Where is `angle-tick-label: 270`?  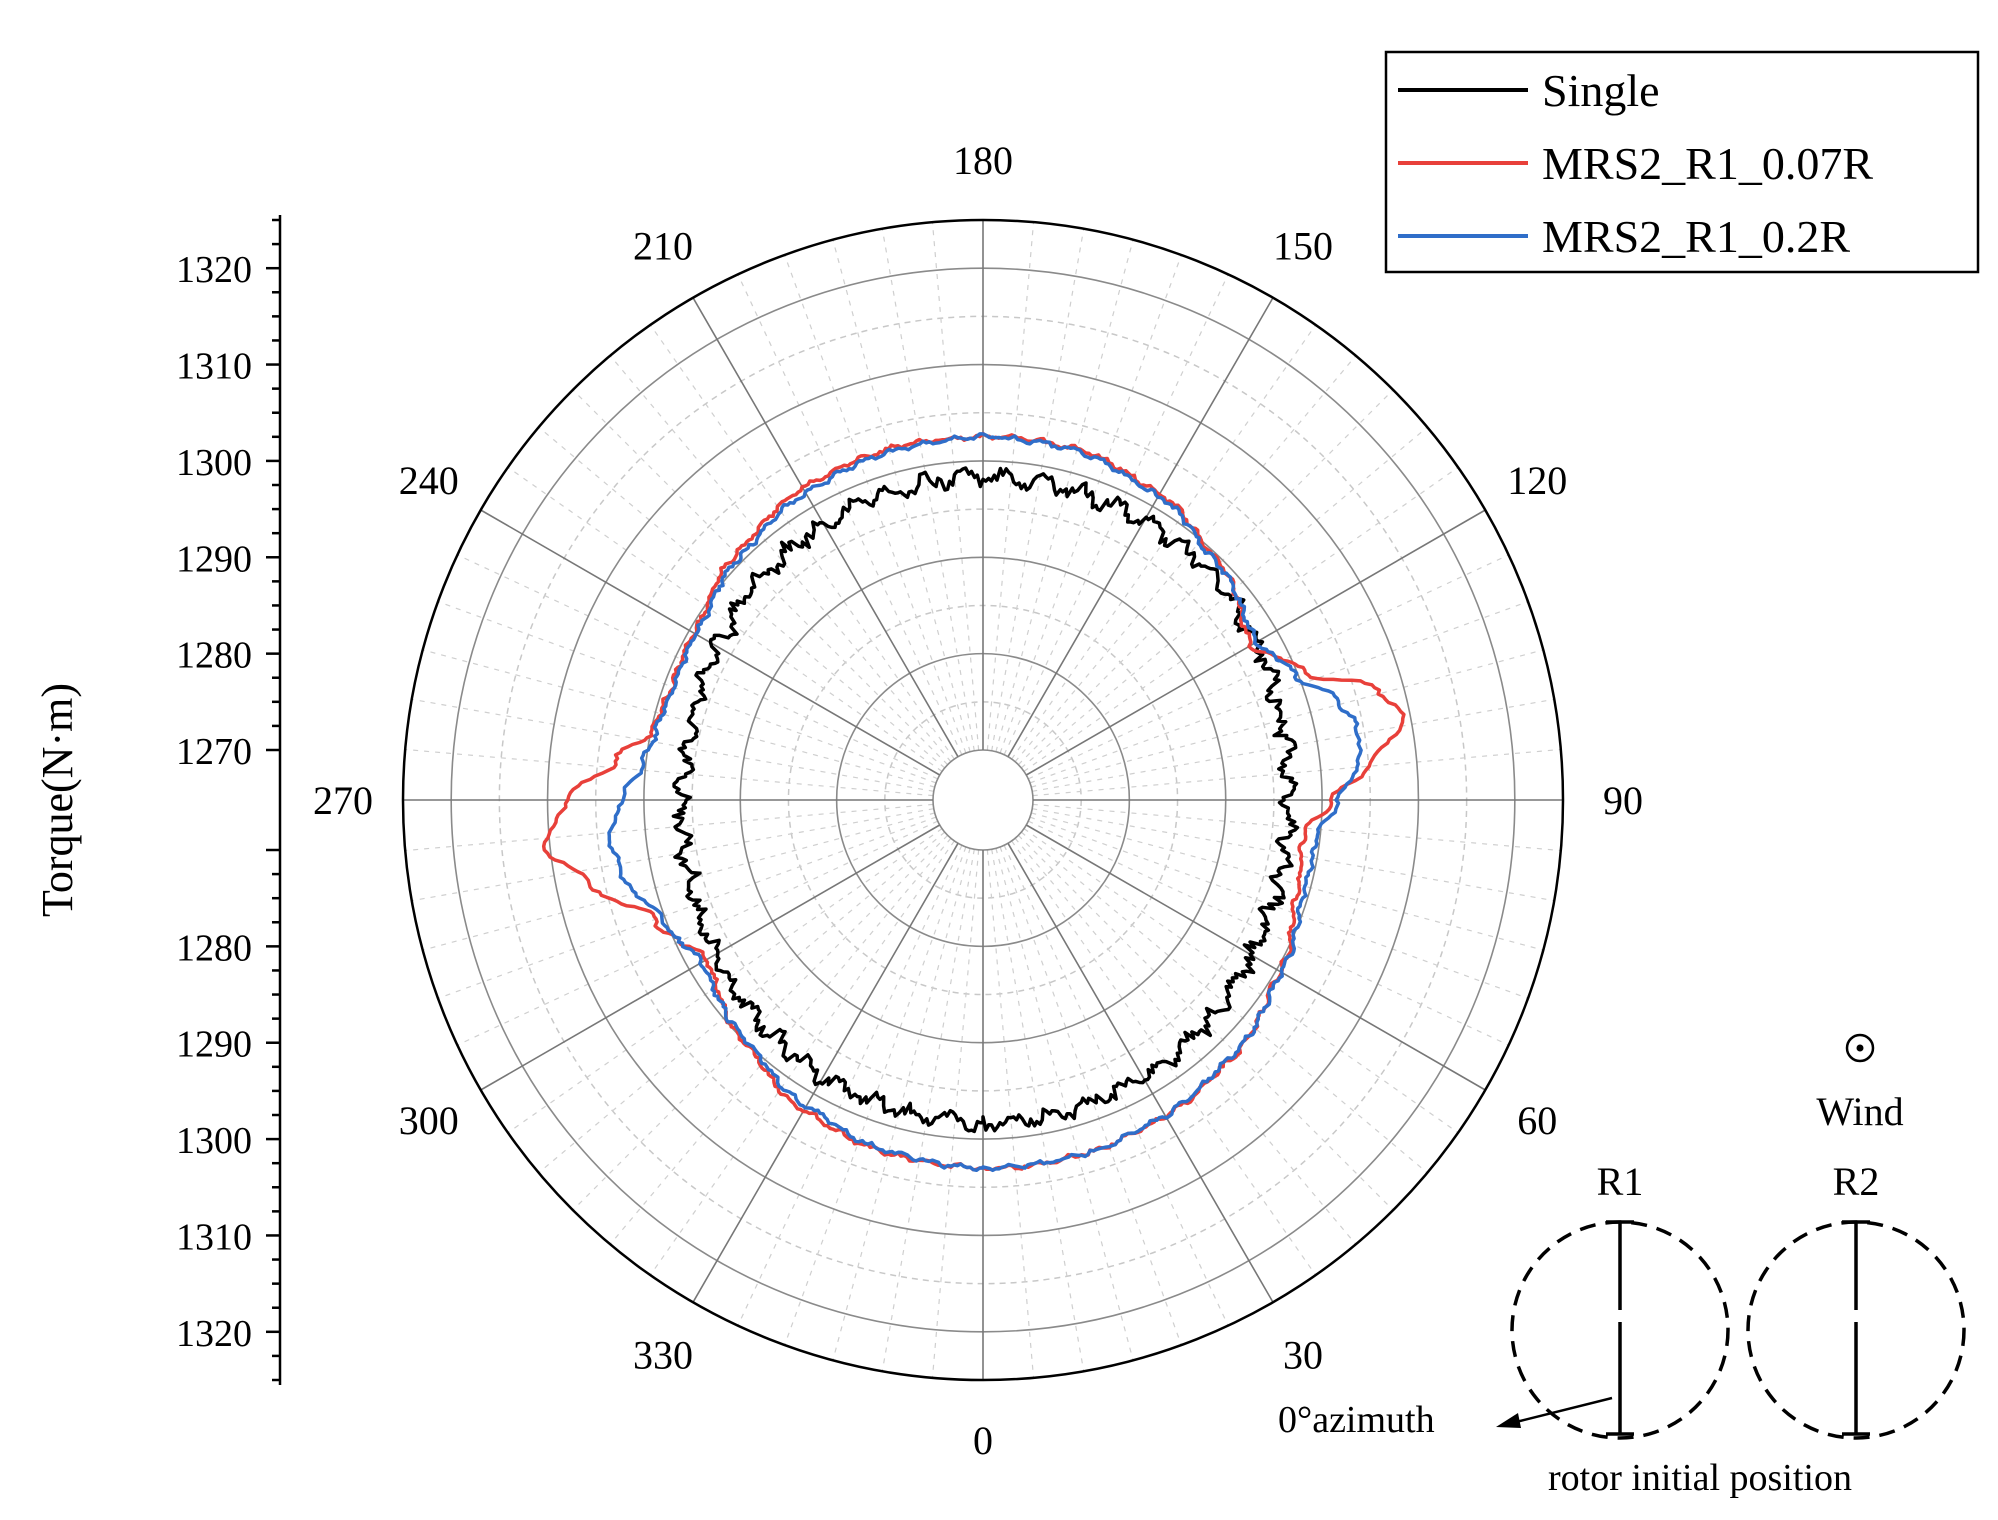
angle-tick-label: 270 is located at coordinates (343, 800).